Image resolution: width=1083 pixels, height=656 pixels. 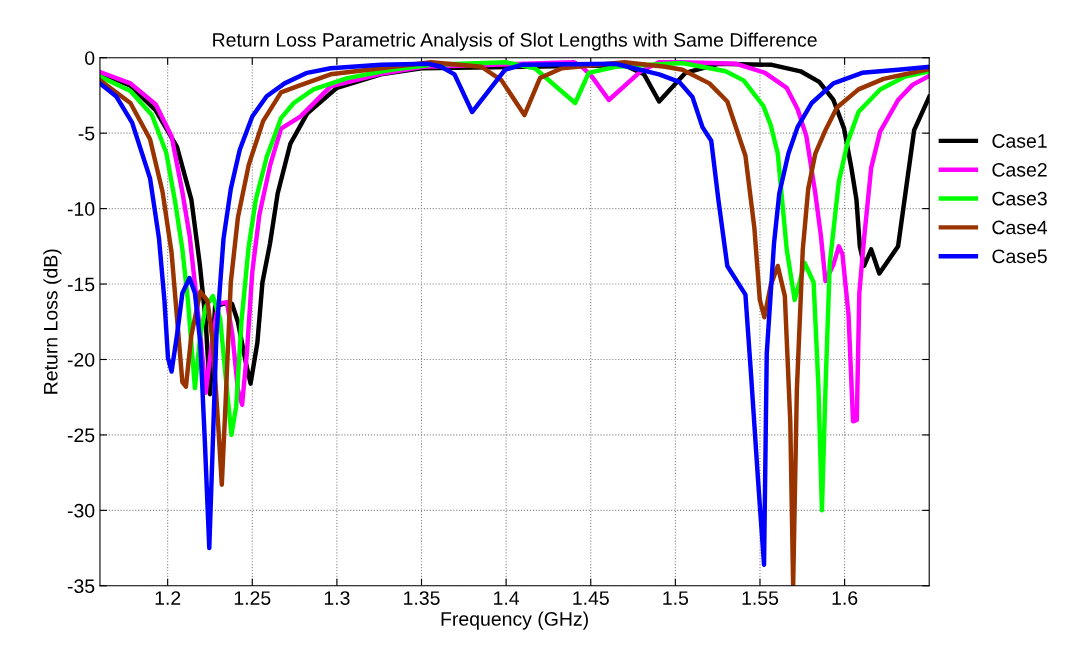 I want to click on x-tick-label: 1.4, so click(x=507, y=598).